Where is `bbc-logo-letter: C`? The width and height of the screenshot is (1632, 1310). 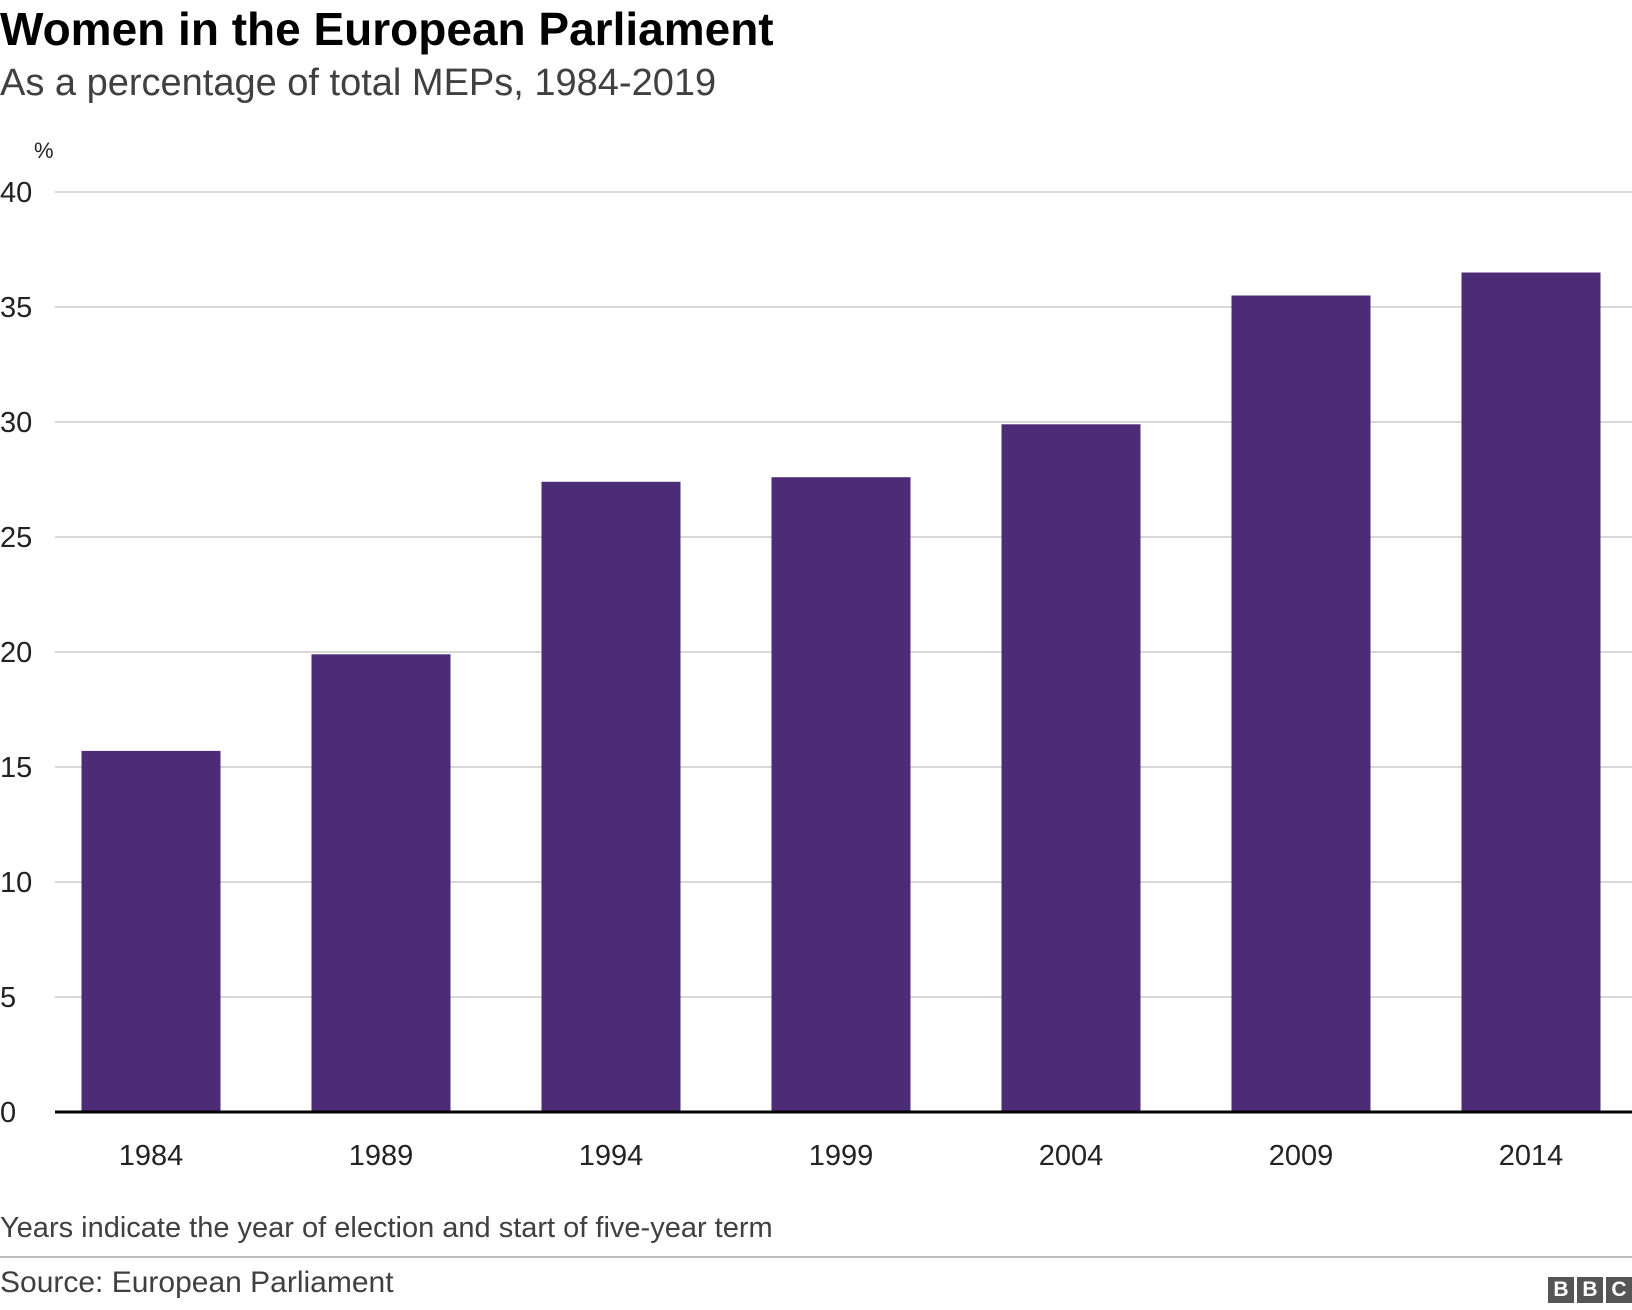
bbc-logo-letter: C is located at coordinates (1619, 1290).